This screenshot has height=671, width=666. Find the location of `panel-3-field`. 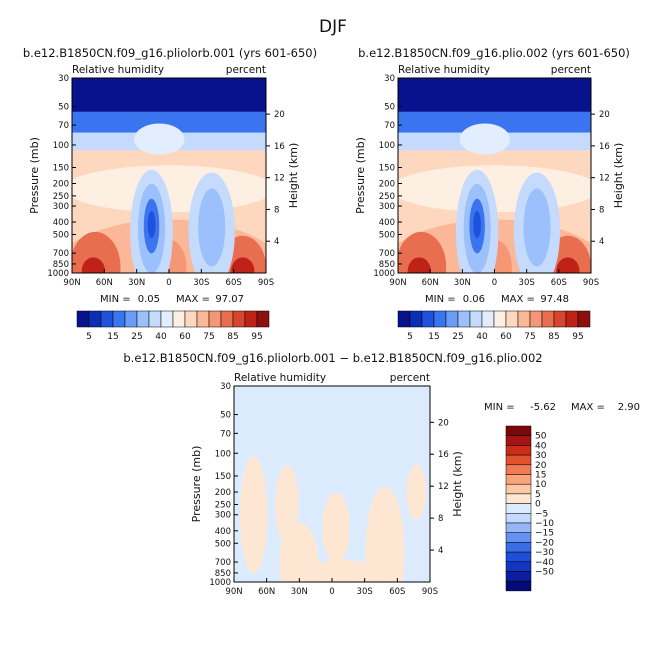

panel-3-field is located at coordinates (332, 484).